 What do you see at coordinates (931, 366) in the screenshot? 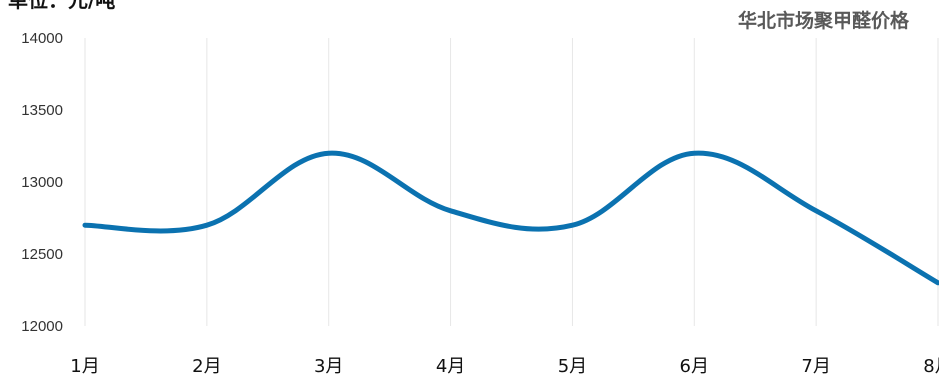
I see `x-tick-label: 8月` at bounding box center [931, 366].